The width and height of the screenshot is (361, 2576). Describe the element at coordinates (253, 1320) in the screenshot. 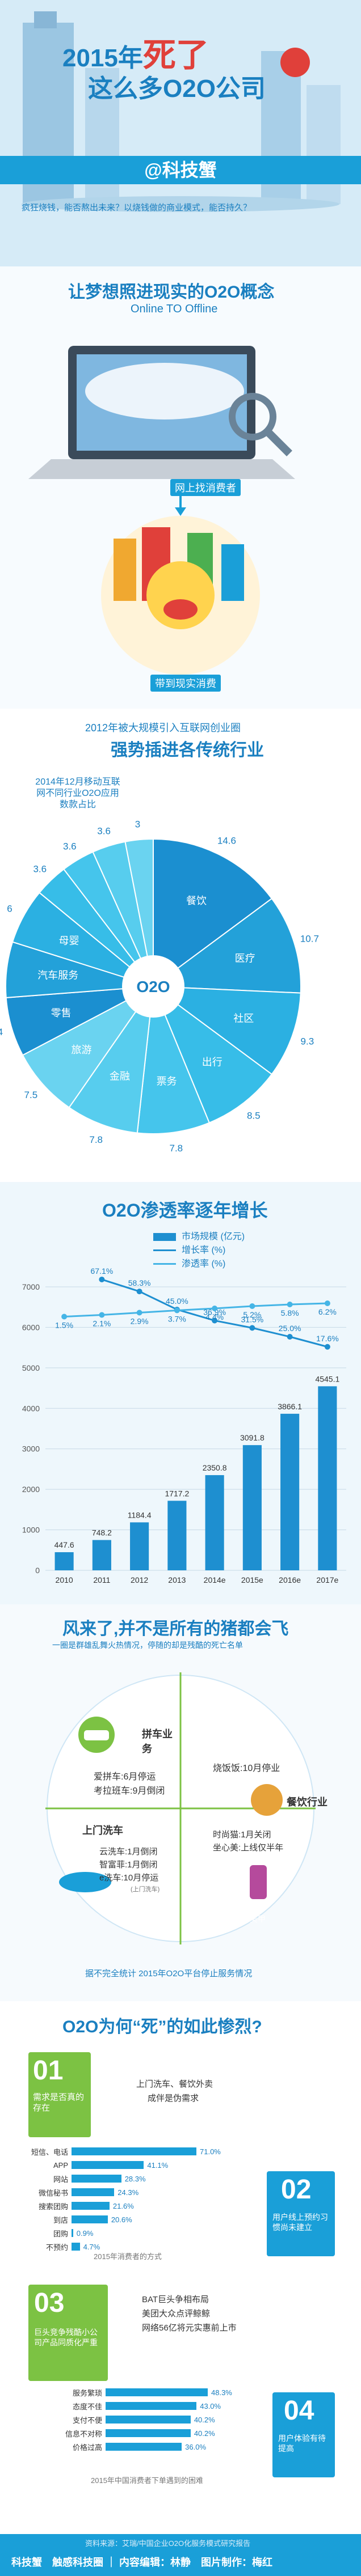

I see `growth-label: 31.5%` at that location.